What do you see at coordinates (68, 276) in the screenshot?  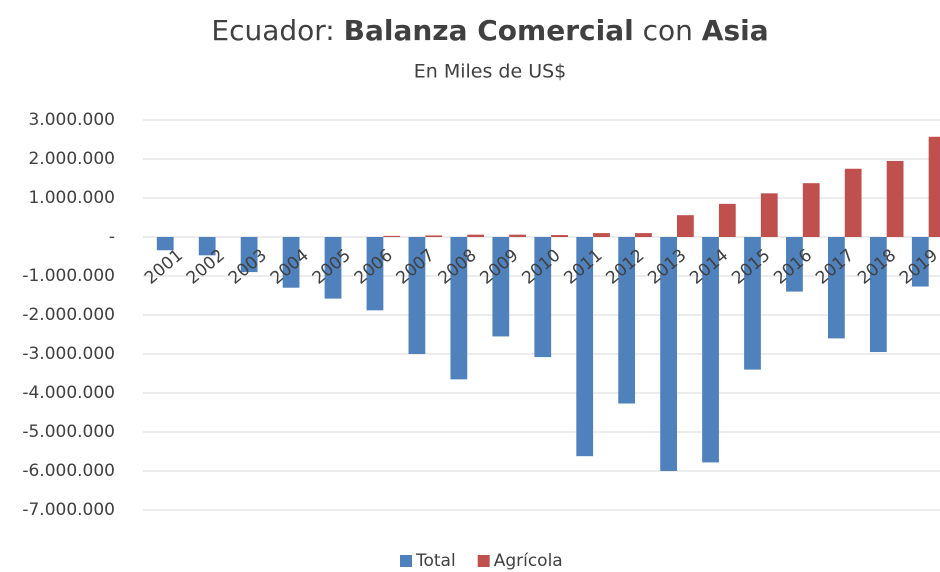 I see `y-tick-label: -1.000.000` at bounding box center [68, 276].